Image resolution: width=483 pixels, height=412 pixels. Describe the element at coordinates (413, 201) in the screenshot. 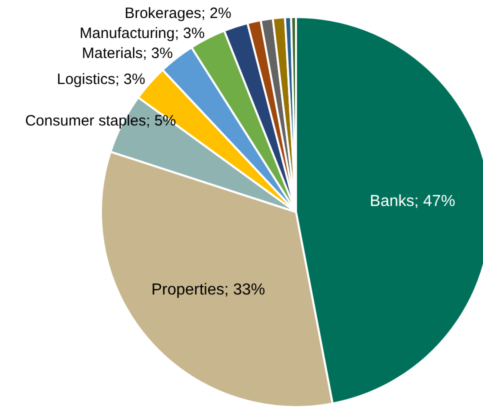

I see `slice-label: Banks; 47%` at that location.